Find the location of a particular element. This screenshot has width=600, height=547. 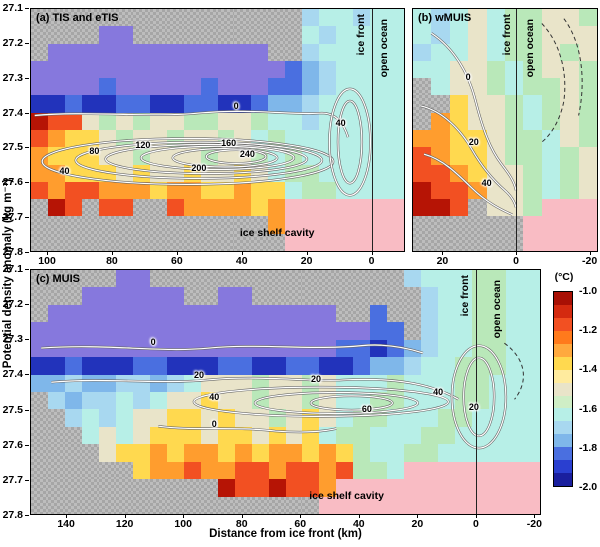

y-tick-label: 27.1 is located at coordinates (12, 269).